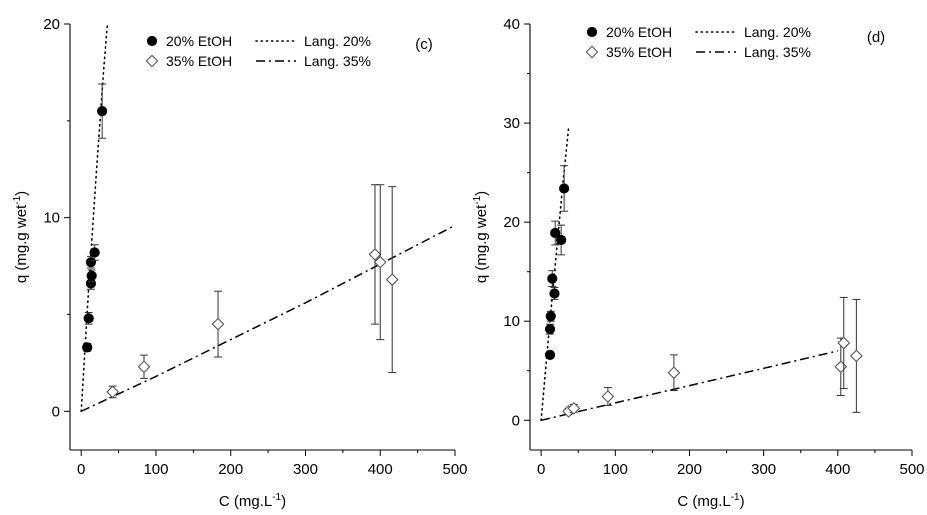 This screenshot has height=515, width=927. What do you see at coordinates (511, 123) in the screenshot?
I see `y-tick-label: 30` at bounding box center [511, 123].